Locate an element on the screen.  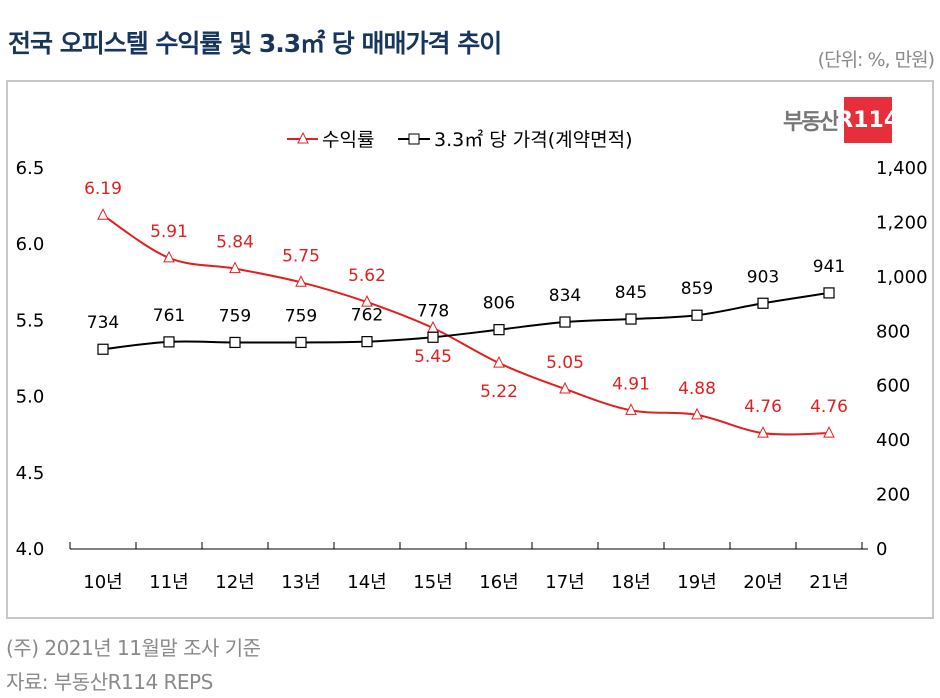
y-left-tick-label: 4.5 is located at coordinates (30, 473).